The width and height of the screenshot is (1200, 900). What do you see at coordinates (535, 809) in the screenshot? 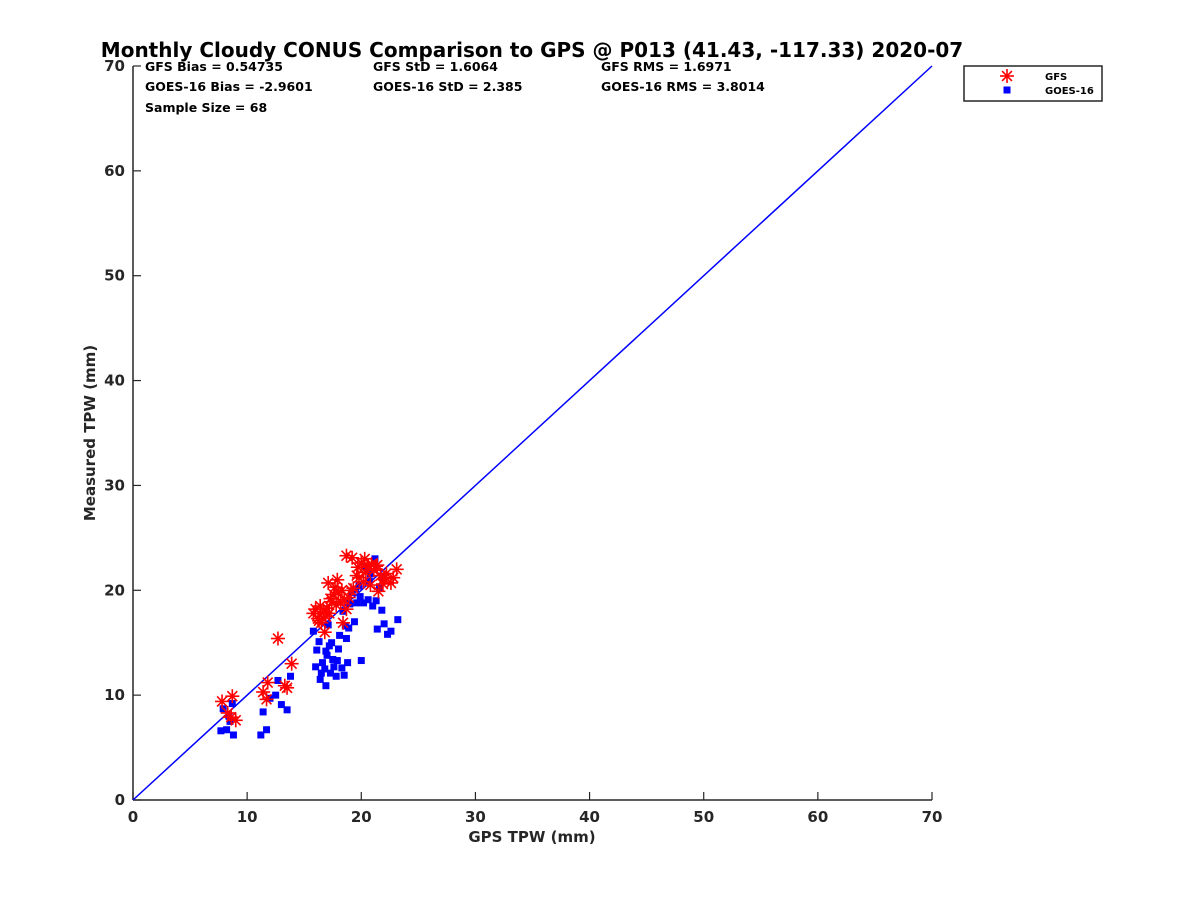
I see `x-ticks: 0 10 20 30 40 50 60 70` at bounding box center [535, 809].